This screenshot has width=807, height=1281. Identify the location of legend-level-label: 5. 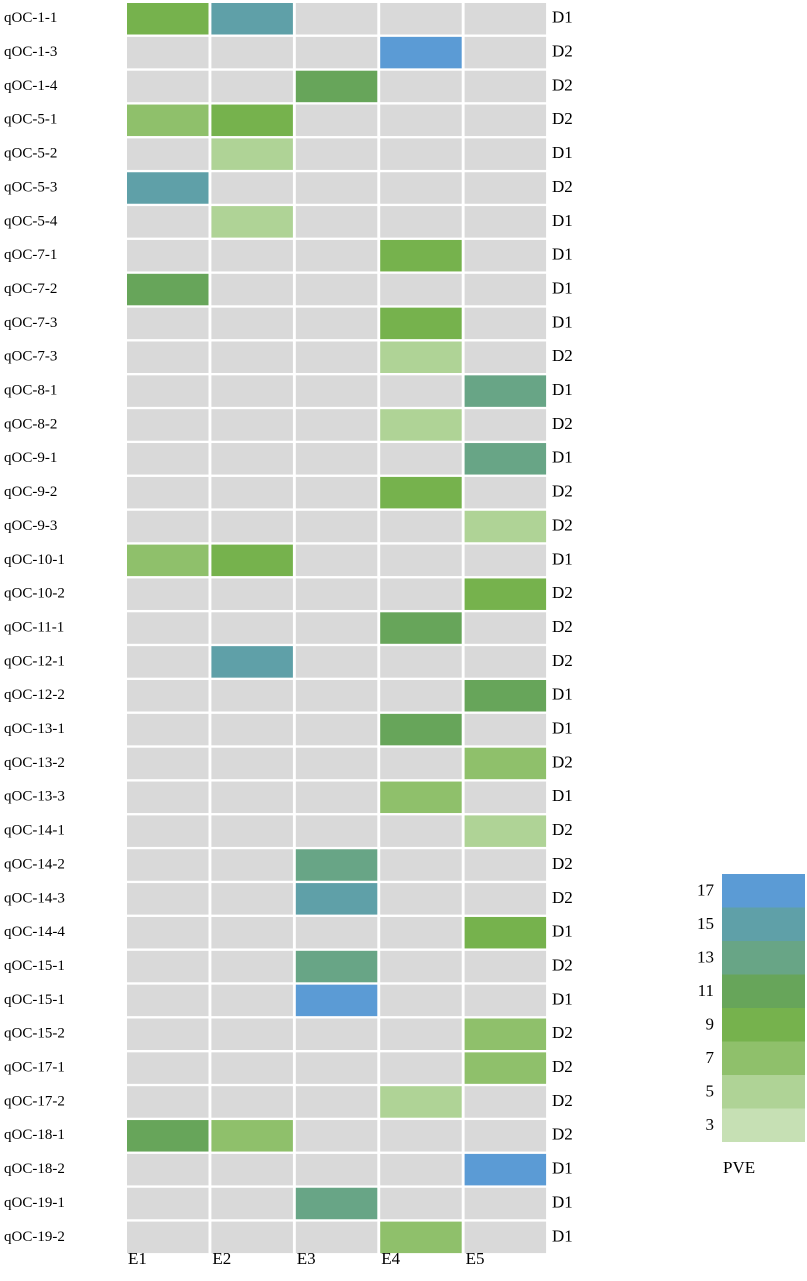
(710, 1091).